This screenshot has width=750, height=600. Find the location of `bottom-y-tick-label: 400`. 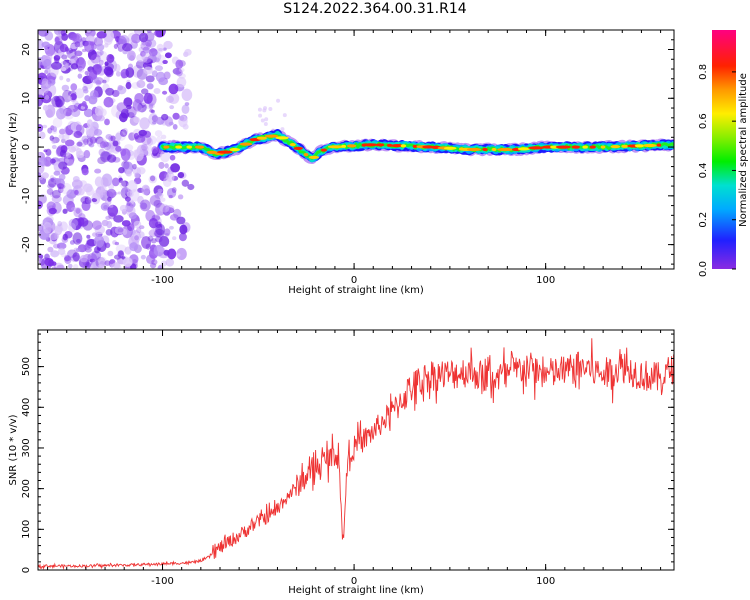

bottom-y-tick-label: 400 is located at coordinates (26, 407).